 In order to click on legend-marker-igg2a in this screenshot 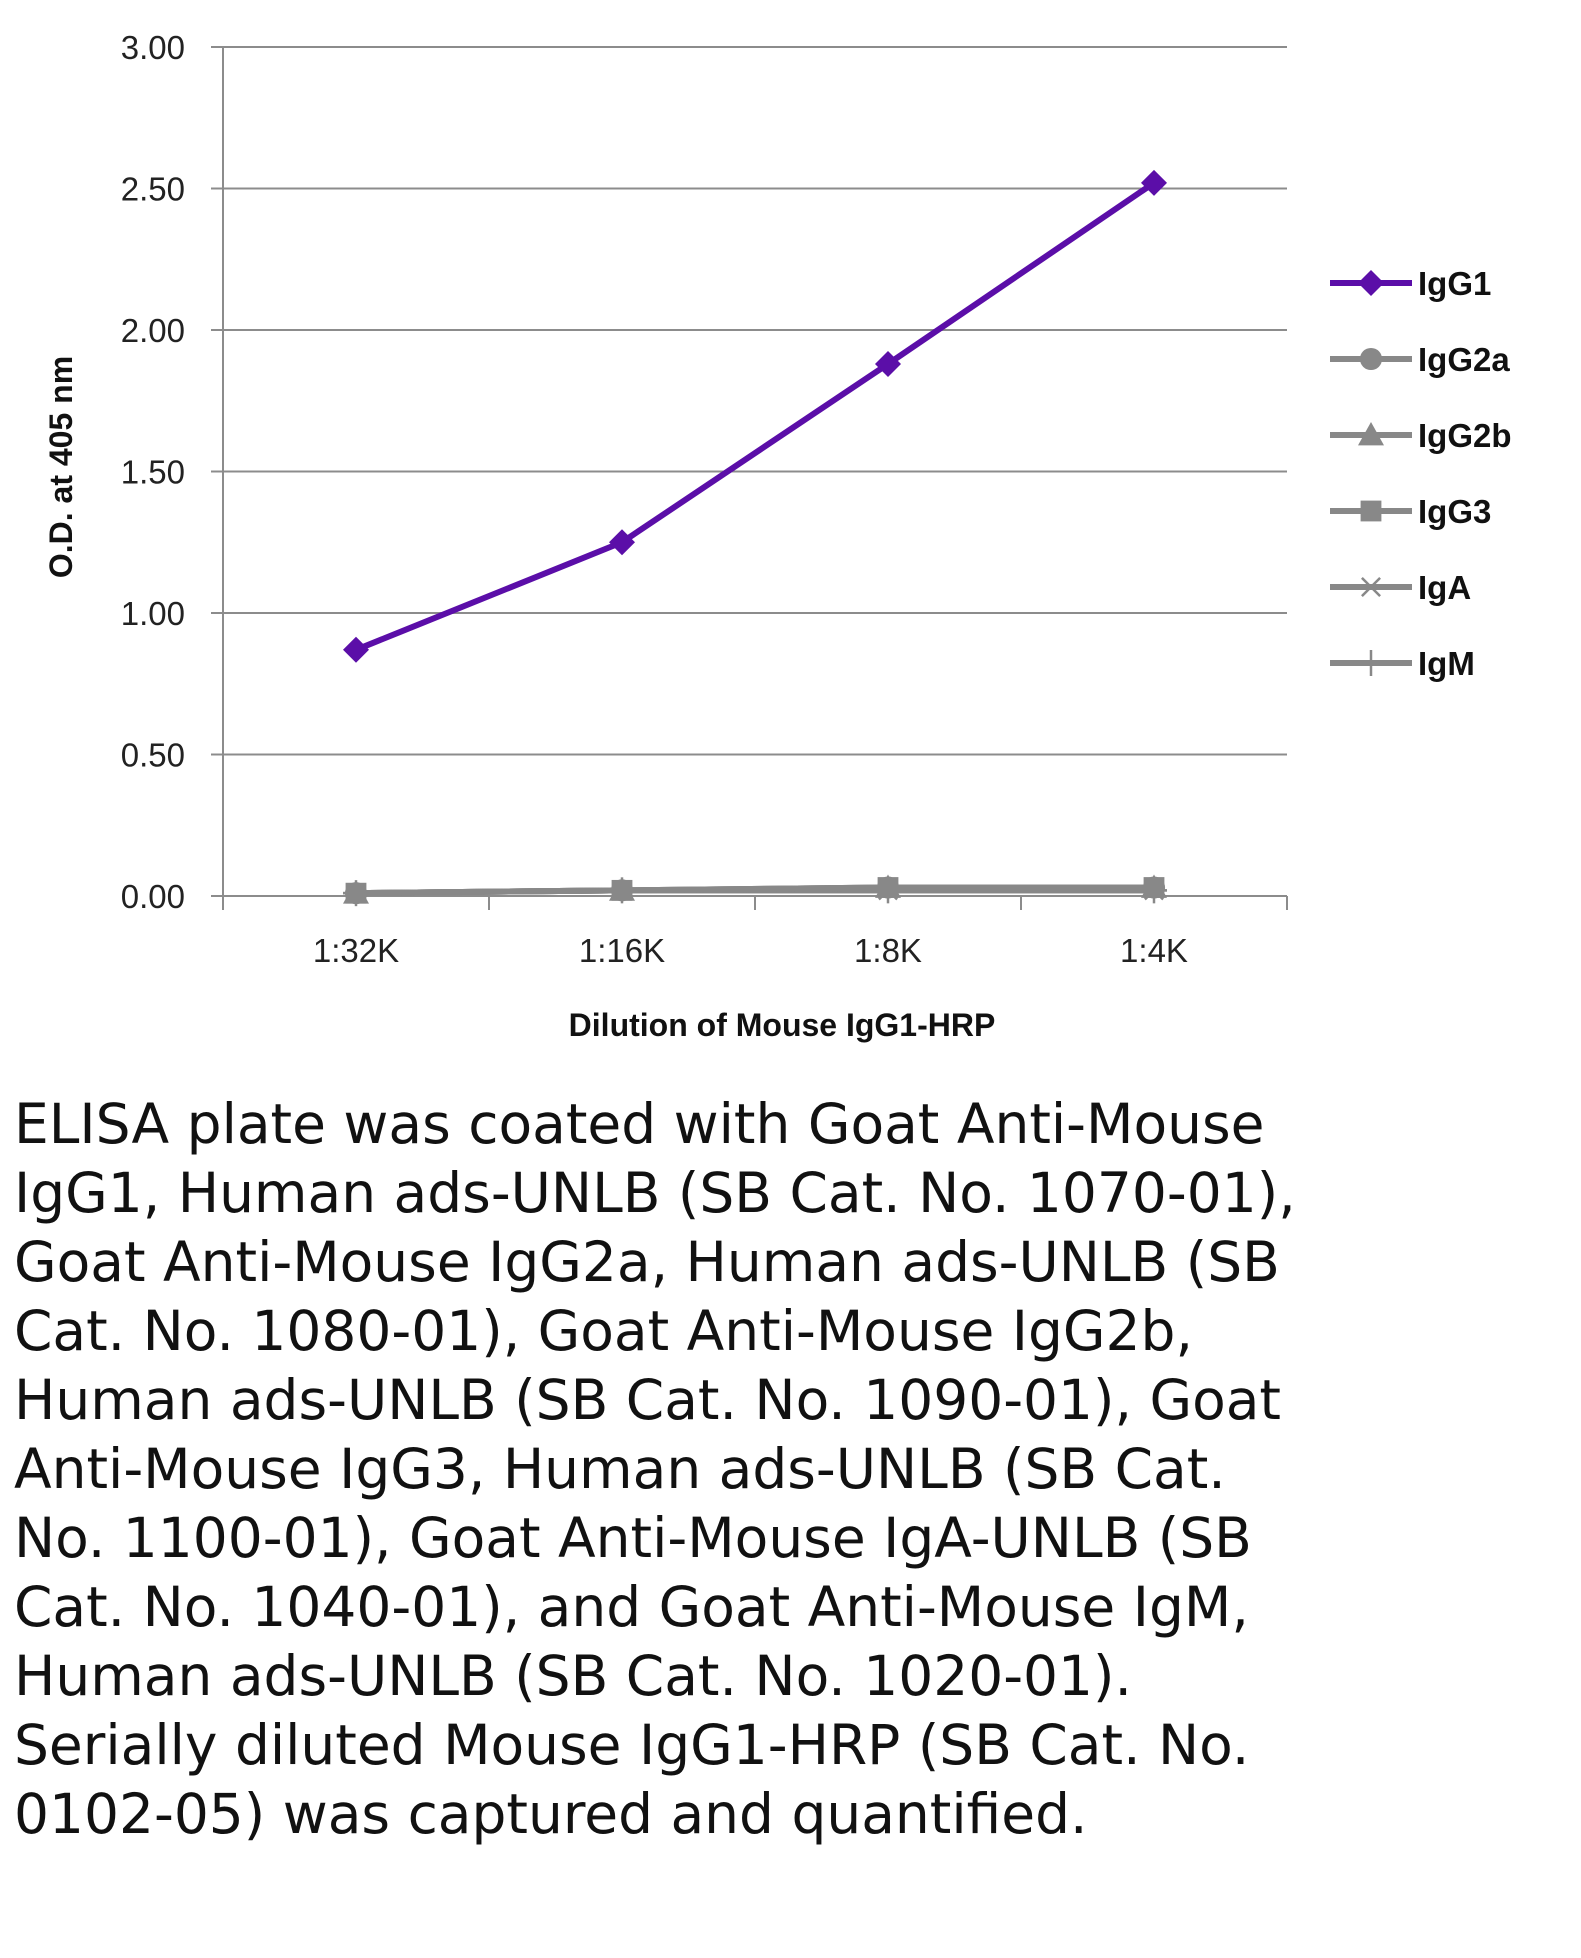, I will do `click(1371, 359)`.